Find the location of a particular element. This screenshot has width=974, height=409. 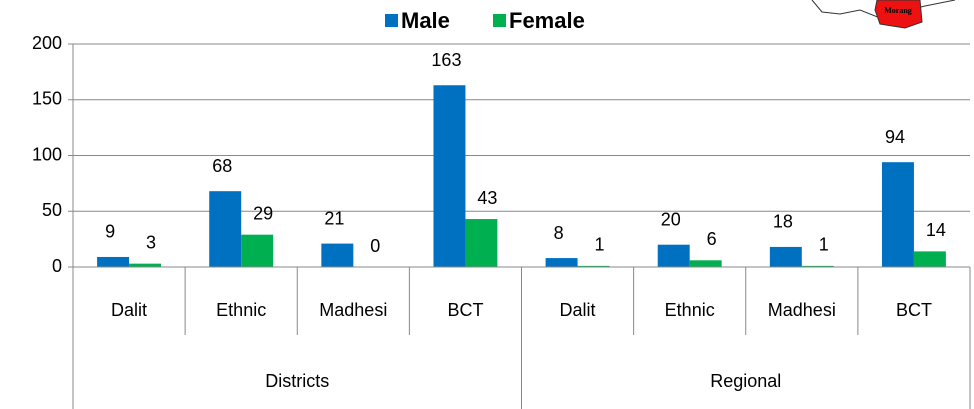

data-label: 29 is located at coordinates (263, 213).